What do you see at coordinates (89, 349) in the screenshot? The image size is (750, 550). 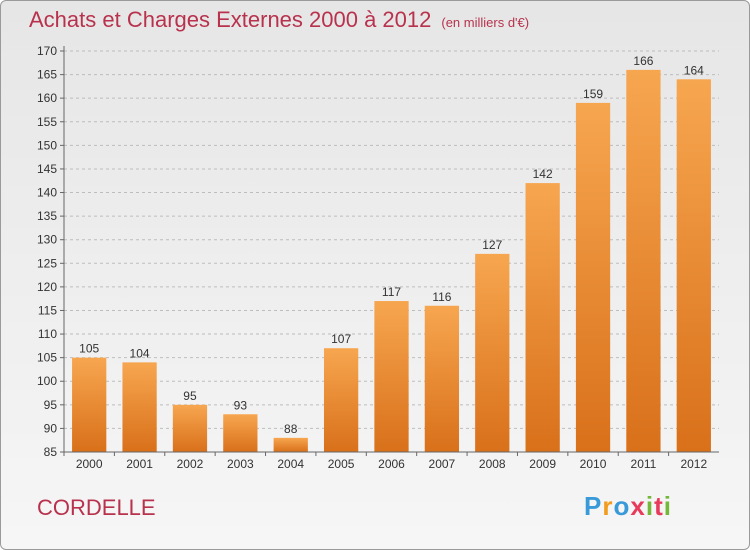 I see `bar-value-label: 105` at bounding box center [89, 349].